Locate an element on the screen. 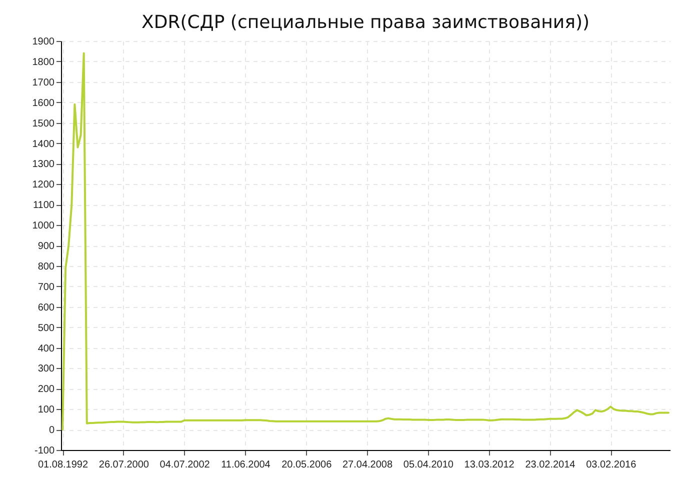  x-tick-label: 01.08.1992 is located at coordinates (63, 465).